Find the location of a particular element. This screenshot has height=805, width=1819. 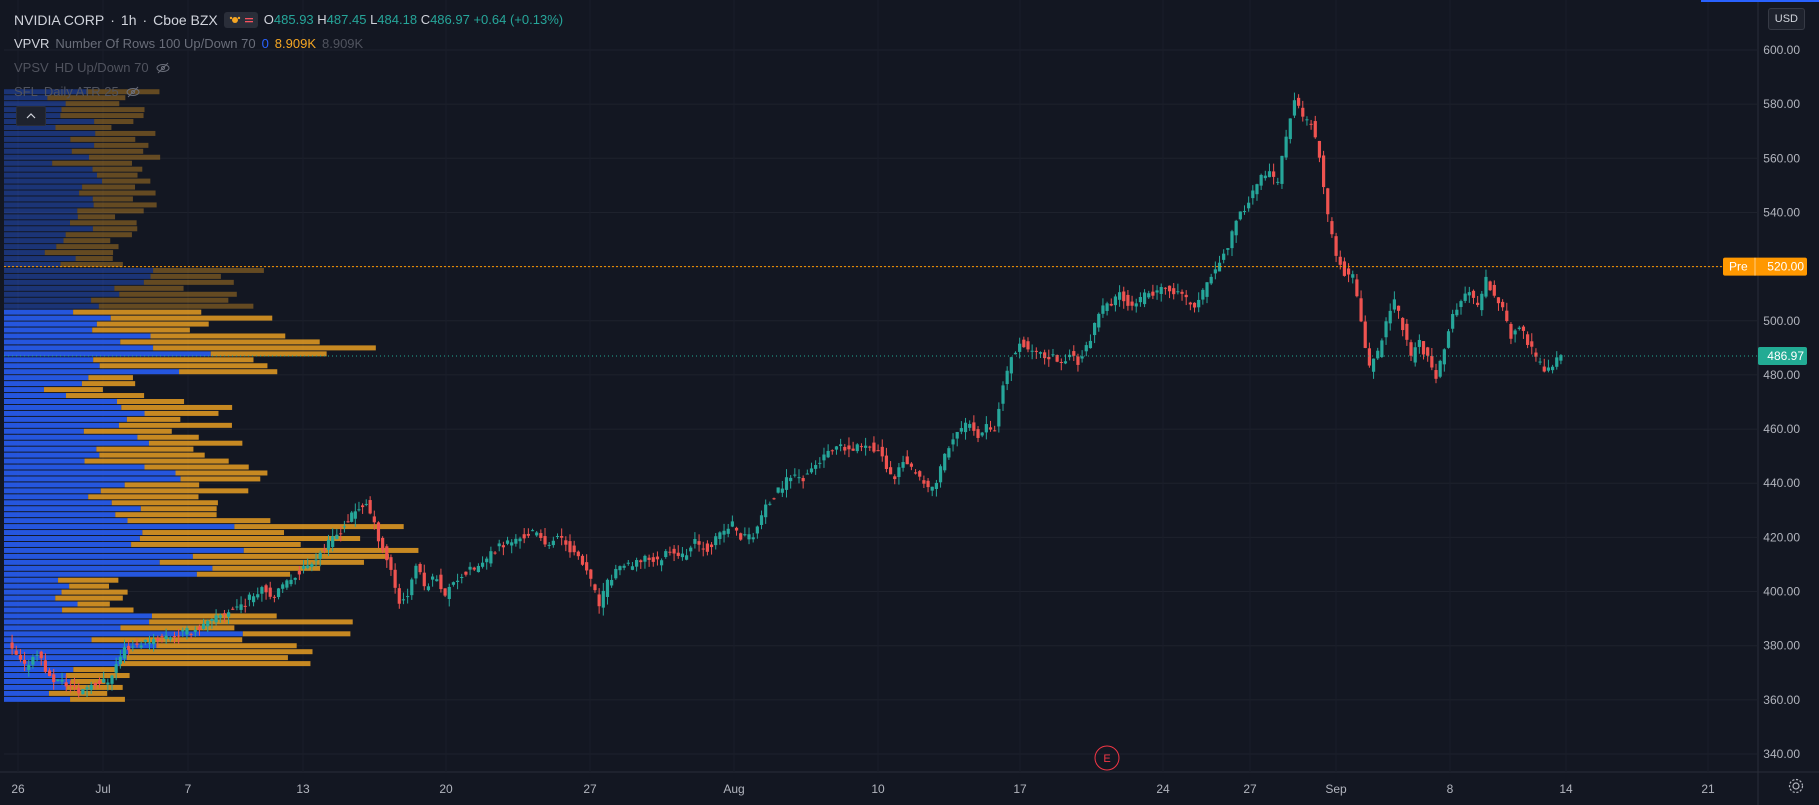

collapse-legend-button is located at coordinates (31, 116).